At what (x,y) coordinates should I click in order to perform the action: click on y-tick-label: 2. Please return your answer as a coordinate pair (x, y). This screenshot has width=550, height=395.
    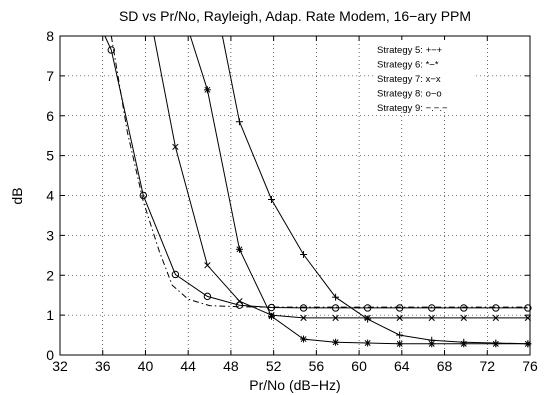
    Looking at the image, I should click on (50, 275).